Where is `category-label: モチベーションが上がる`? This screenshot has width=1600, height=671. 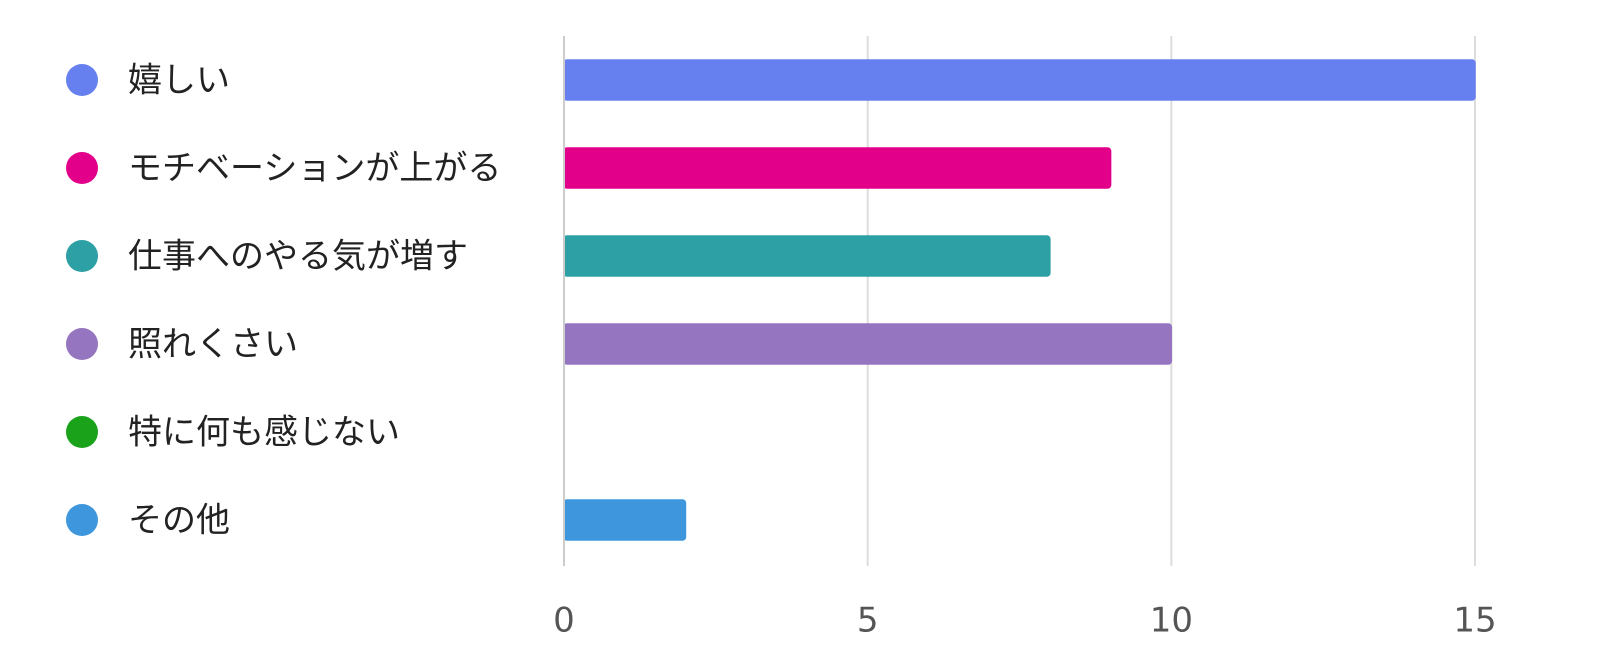 category-label: モチベーションが上がる is located at coordinates (314, 169).